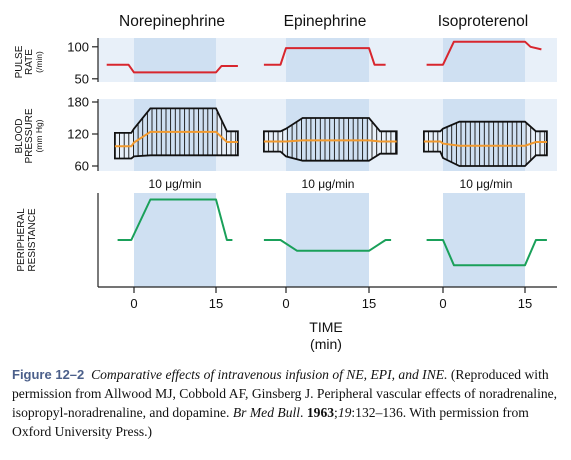 The height and width of the screenshot is (460, 571). I want to click on resistance-ylabel-line2: RESISTANCE, so click(32, 239).